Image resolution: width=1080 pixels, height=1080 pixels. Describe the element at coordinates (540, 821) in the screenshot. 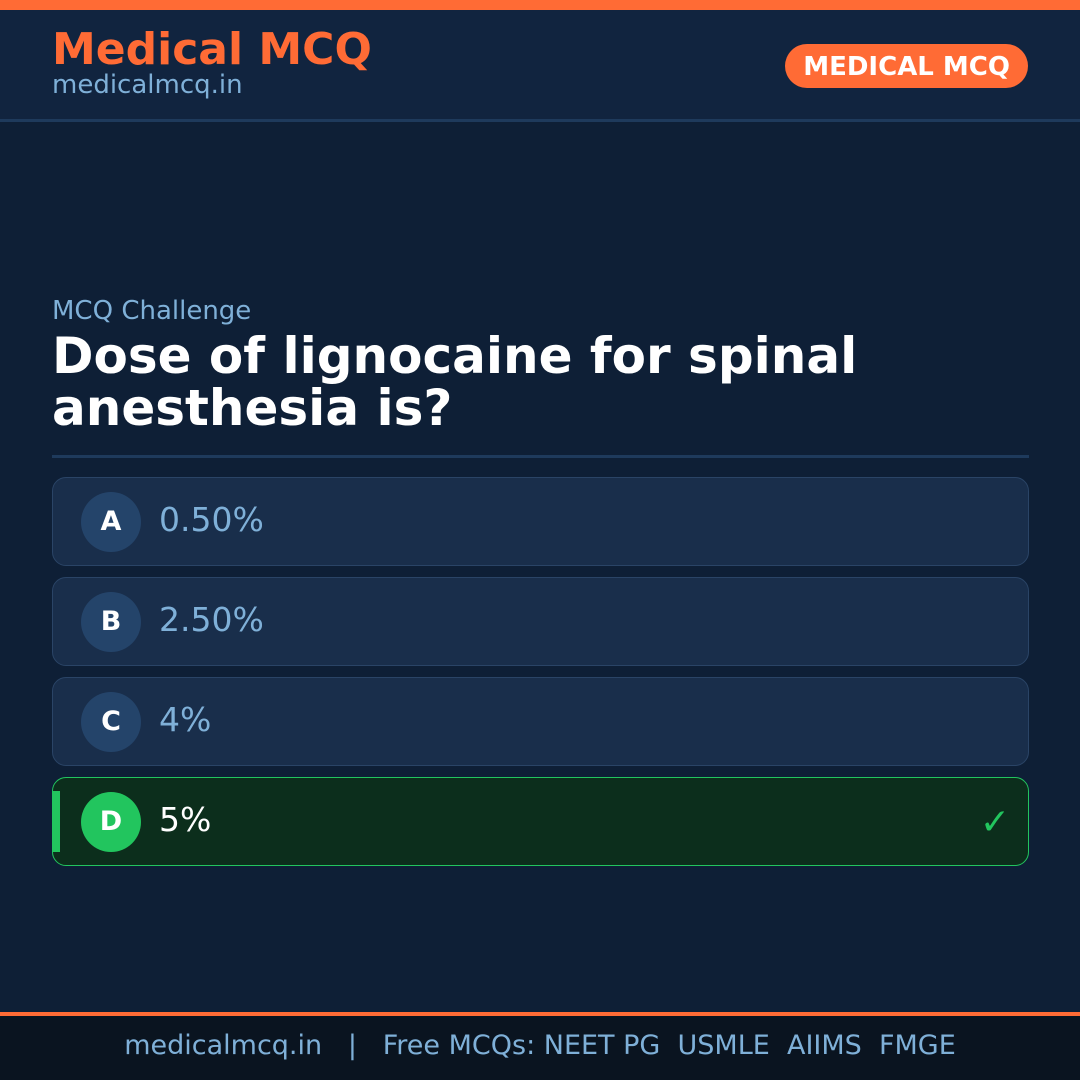

I see `option-d-correct: D 5% ✓` at that location.